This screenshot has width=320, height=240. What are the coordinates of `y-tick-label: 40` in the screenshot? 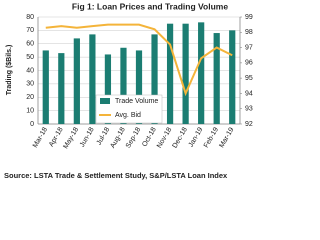 It's located at (30, 70).